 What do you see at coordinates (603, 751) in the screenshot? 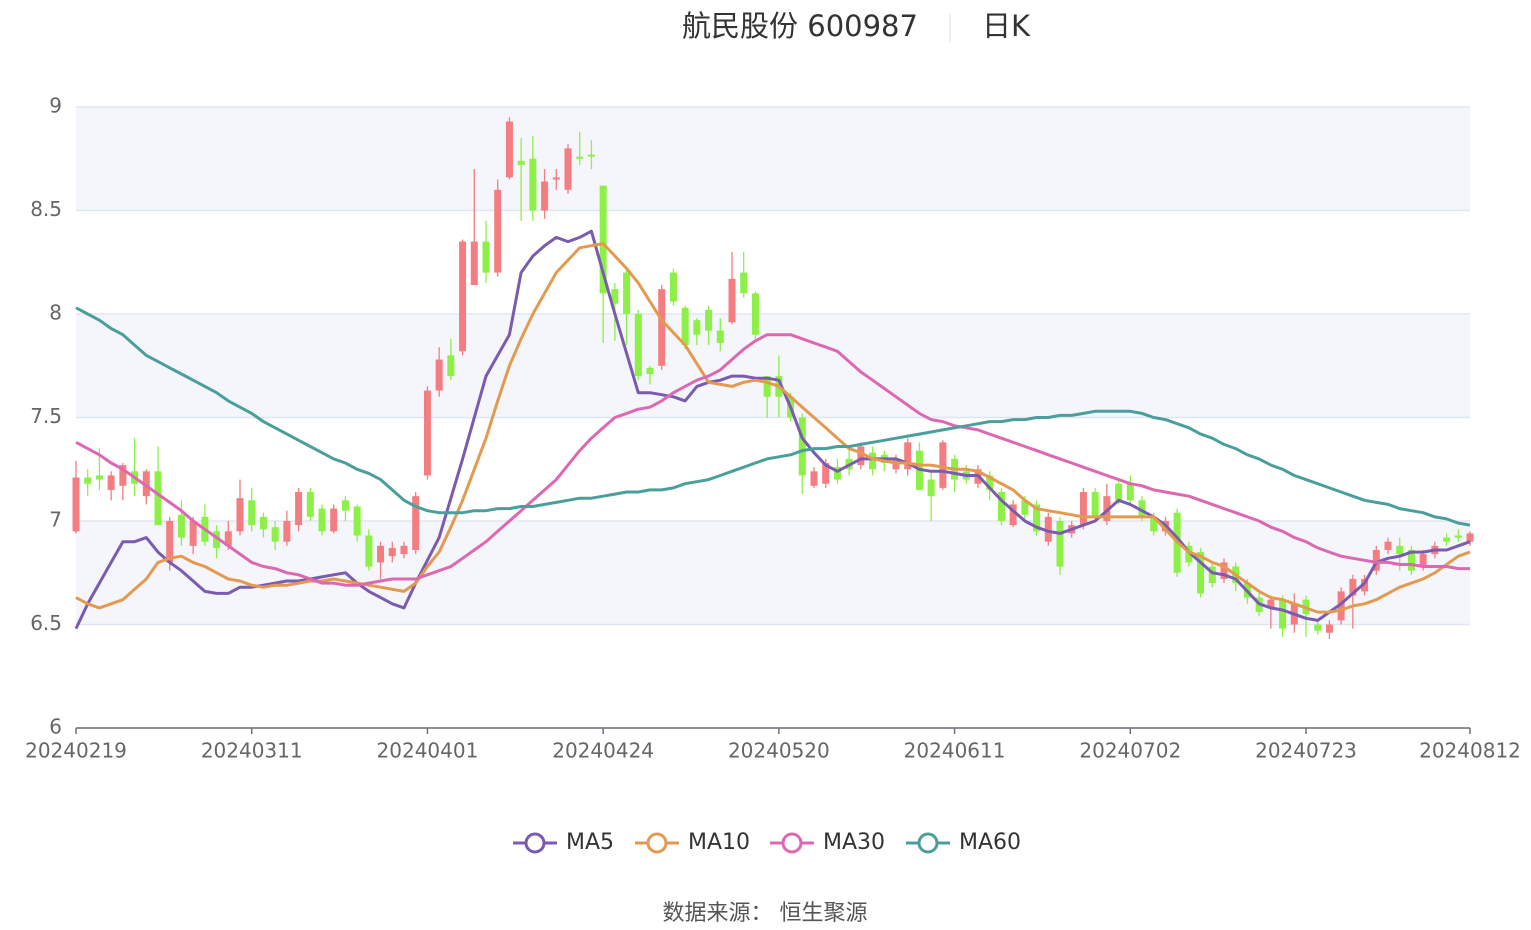
I see `x-tick-label: 20240424` at bounding box center [603, 751].